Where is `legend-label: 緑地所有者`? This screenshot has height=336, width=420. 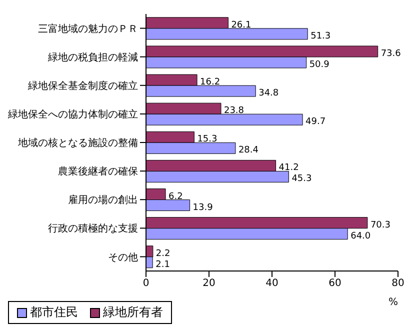
legend-label: 緑地所有者 is located at coordinates (132, 312).